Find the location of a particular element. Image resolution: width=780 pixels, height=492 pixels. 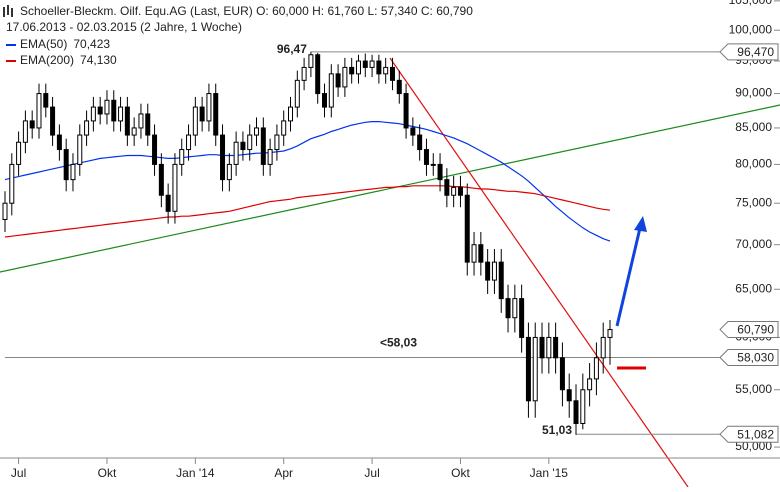

legend-value: 70,423 is located at coordinates (91, 44).